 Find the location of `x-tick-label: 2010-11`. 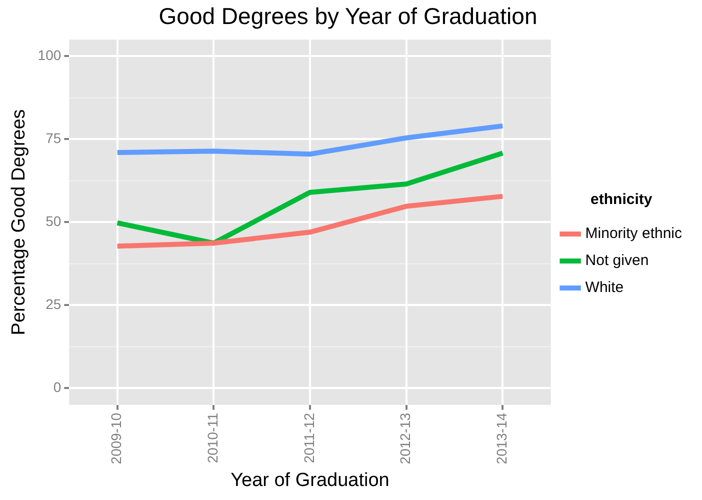

x-tick-label: 2010-11 is located at coordinates (212, 438).